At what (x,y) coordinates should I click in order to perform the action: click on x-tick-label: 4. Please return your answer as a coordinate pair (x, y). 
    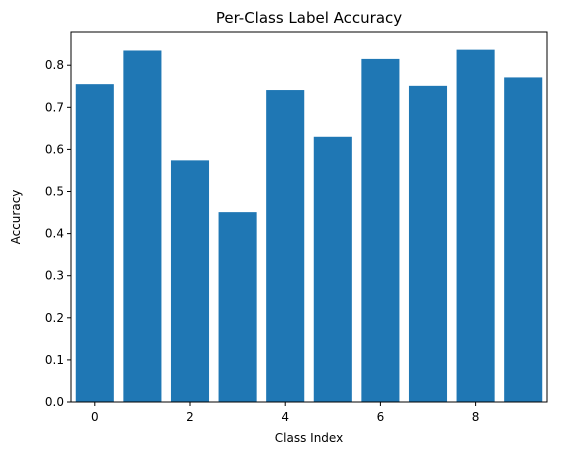
    Looking at the image, I should click on (285, 417).